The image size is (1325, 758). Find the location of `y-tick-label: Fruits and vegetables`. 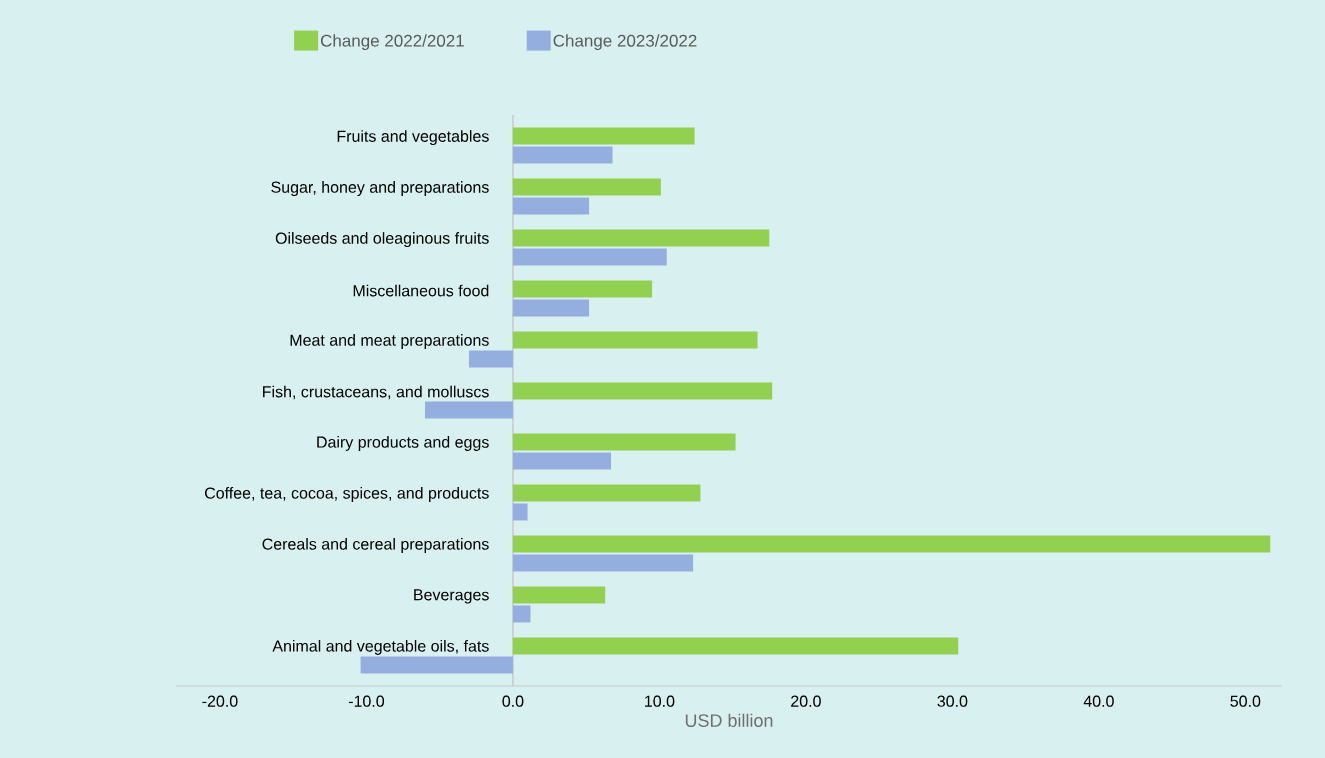

y-tick-label: Fruits and vegetables is located at coordinates (413, 138).